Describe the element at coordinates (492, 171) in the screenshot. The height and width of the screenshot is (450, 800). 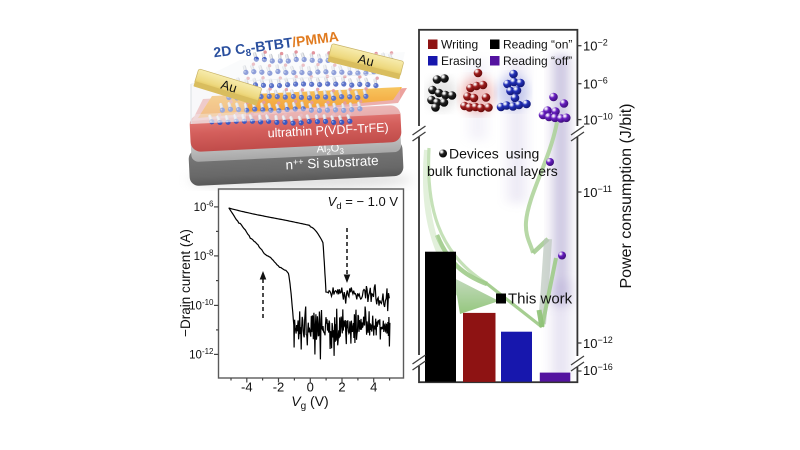
I see `svg-text: bulk functional layers` at that location.